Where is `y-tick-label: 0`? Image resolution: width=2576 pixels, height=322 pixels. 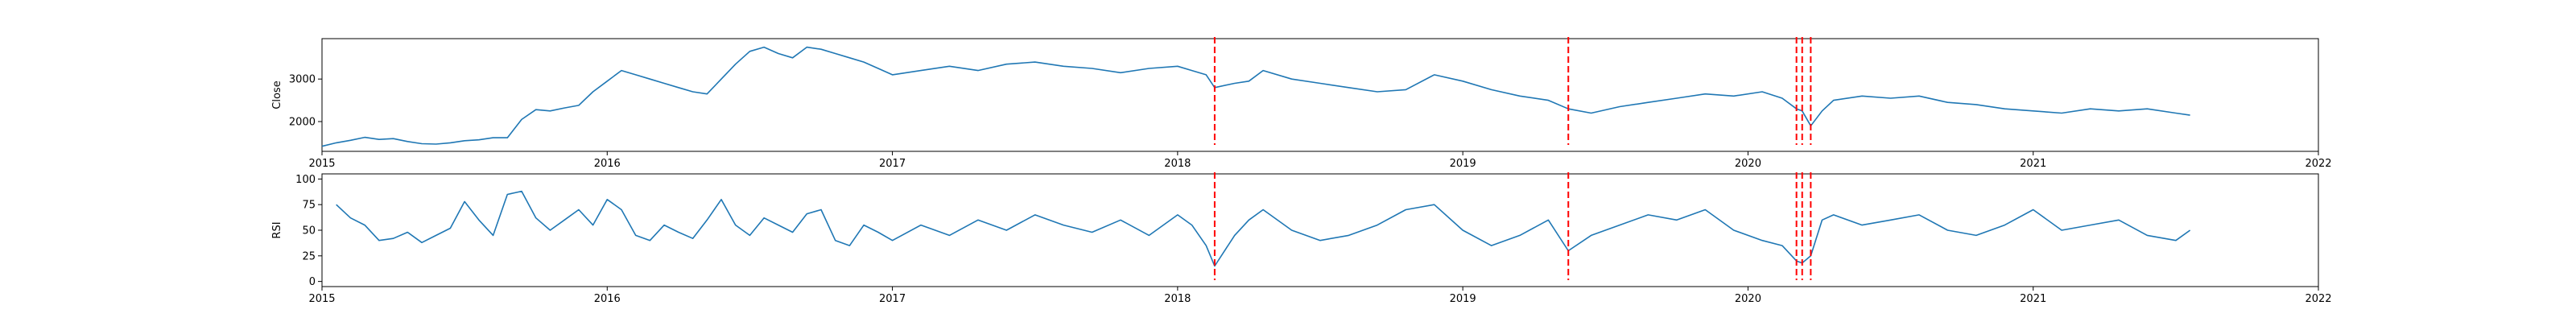 y-tick-label: 0 is located at coordinates (312, 282).